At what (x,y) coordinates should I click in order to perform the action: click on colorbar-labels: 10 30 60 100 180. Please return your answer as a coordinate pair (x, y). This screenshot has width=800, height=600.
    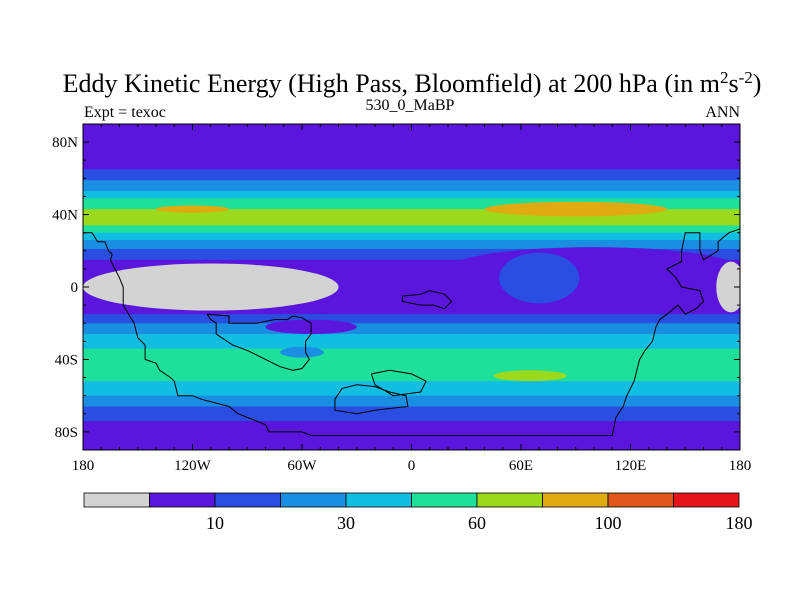
    Looking at the image, I should click on (479, 523).